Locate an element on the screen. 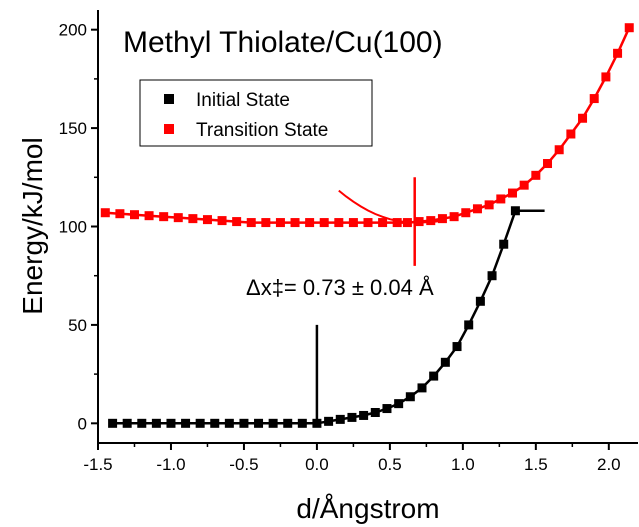 Image resolution: width=639 pixels, height=527 pixels. y-tick-label: 150 is located at coordinates (73, 128).